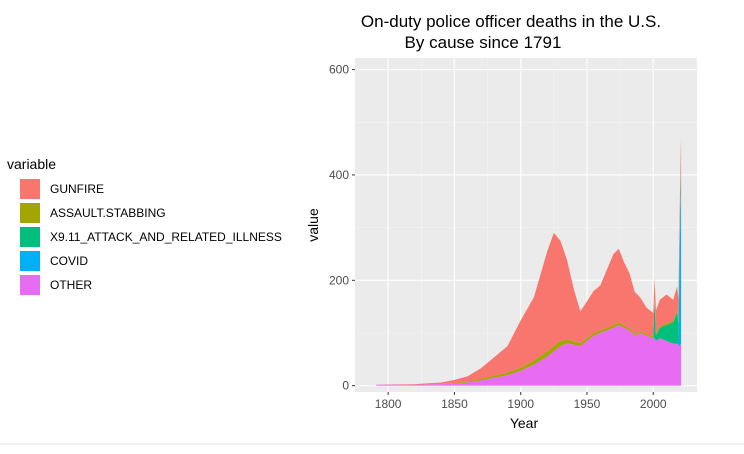 The image size is (744, 454). Describe the element at coordinates (388, 404) in the screenshot. I see `x-tick-label: 1800` at that location.